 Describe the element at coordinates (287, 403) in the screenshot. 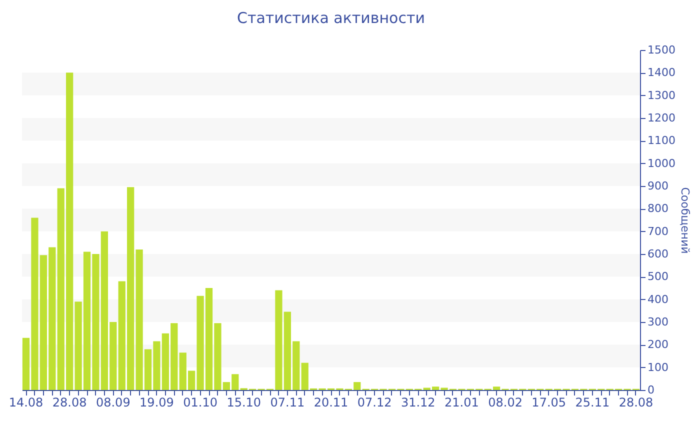

I see `x-tick-label: 07.11` at that location.